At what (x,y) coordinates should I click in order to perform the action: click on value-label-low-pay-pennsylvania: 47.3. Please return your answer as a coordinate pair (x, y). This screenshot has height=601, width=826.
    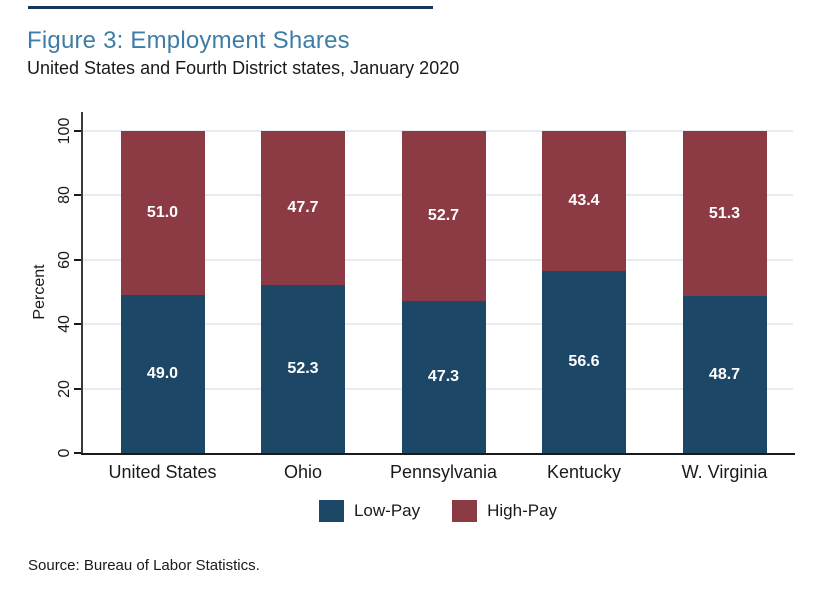
    Looking at the image, I should click on (443, 376).